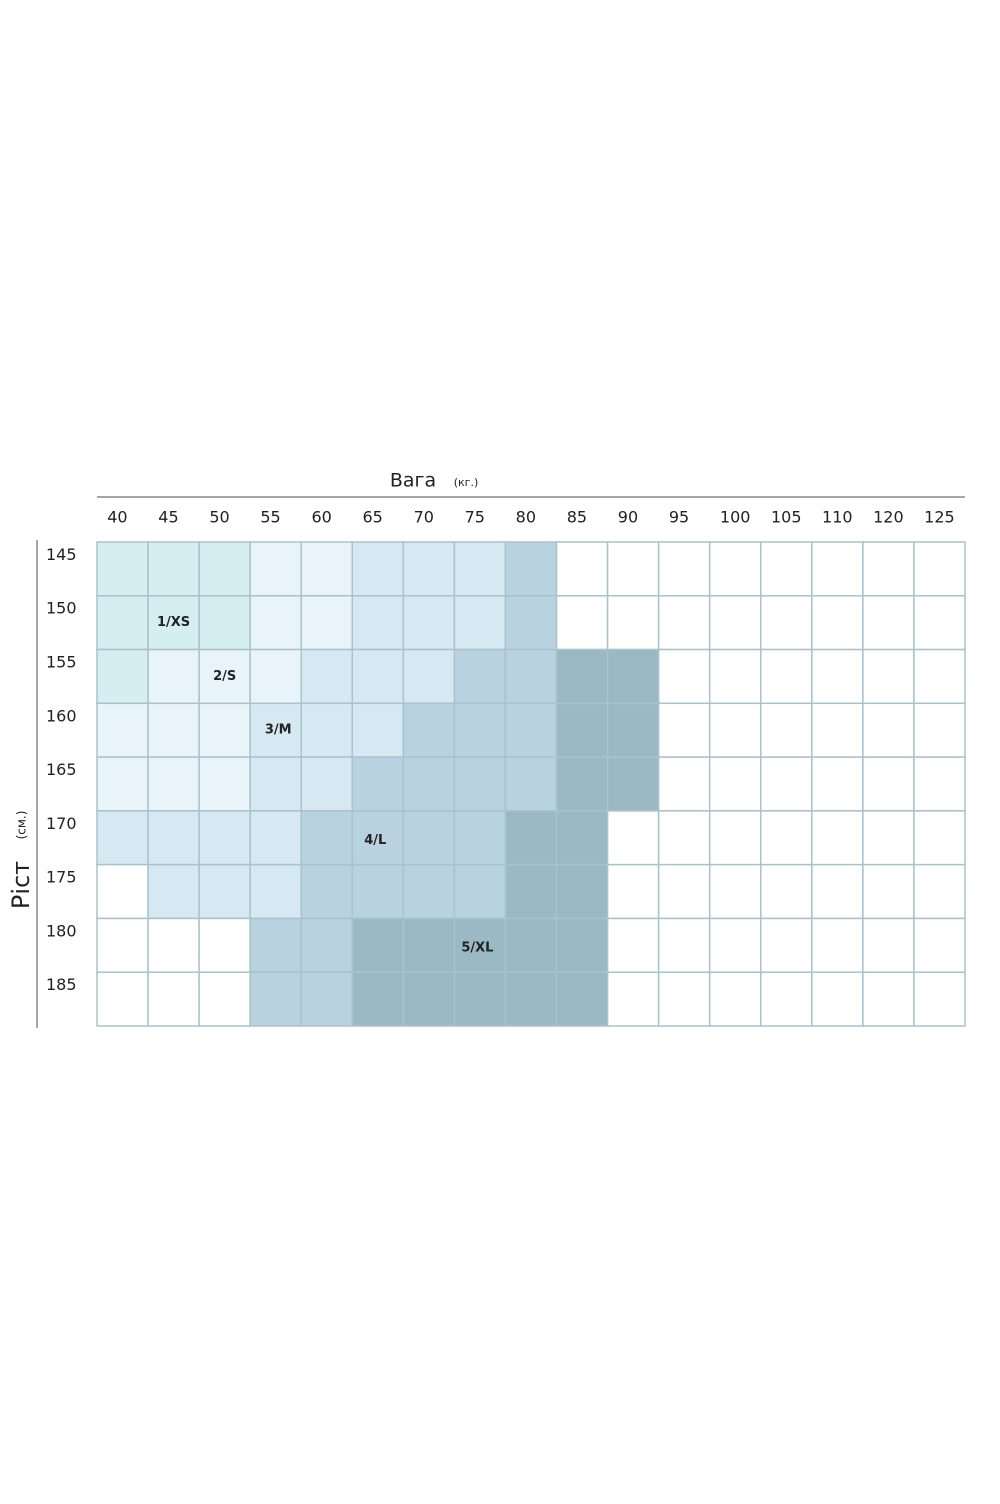 The image size is (1000, 1504). What do you see at coordinates (939, 517) in the screenshot?
I see `weight-label: 125` at bounding box center [939, 517].